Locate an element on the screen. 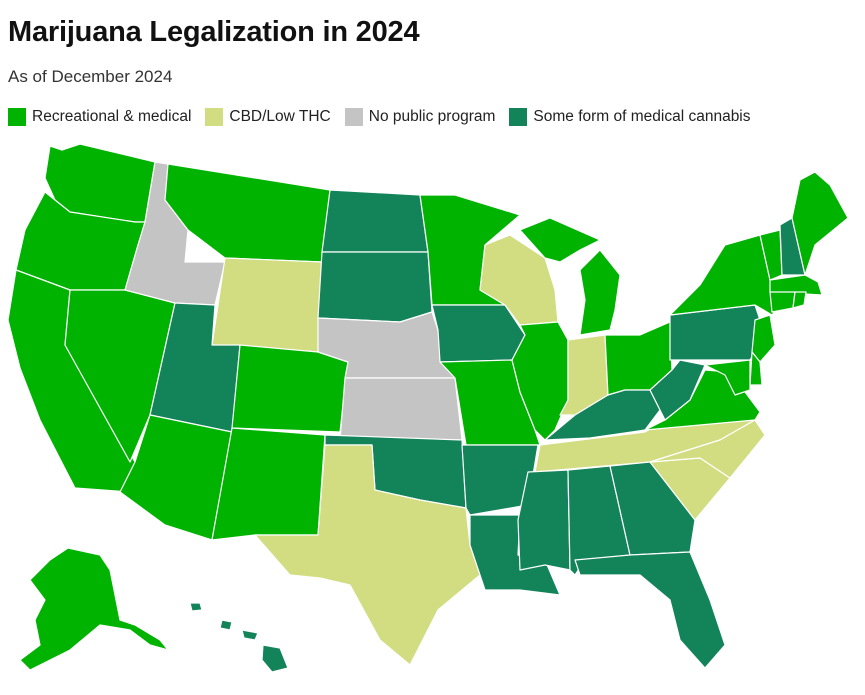  state-ms is located at coordinates (544, 520).